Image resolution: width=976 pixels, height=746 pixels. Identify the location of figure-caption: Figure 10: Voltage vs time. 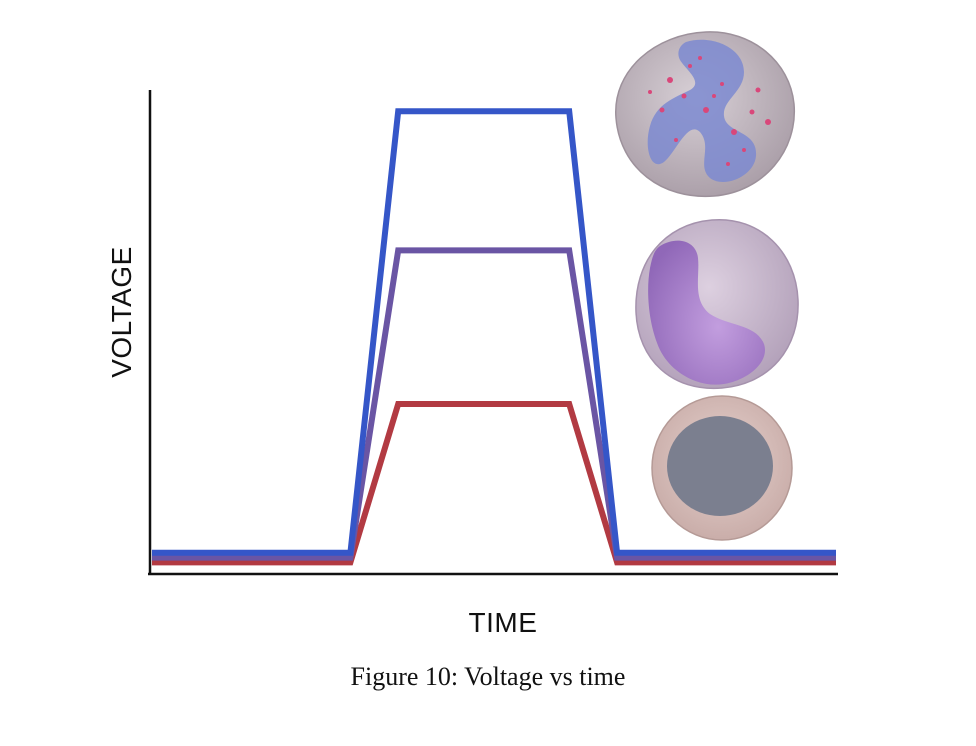
(488, 676).